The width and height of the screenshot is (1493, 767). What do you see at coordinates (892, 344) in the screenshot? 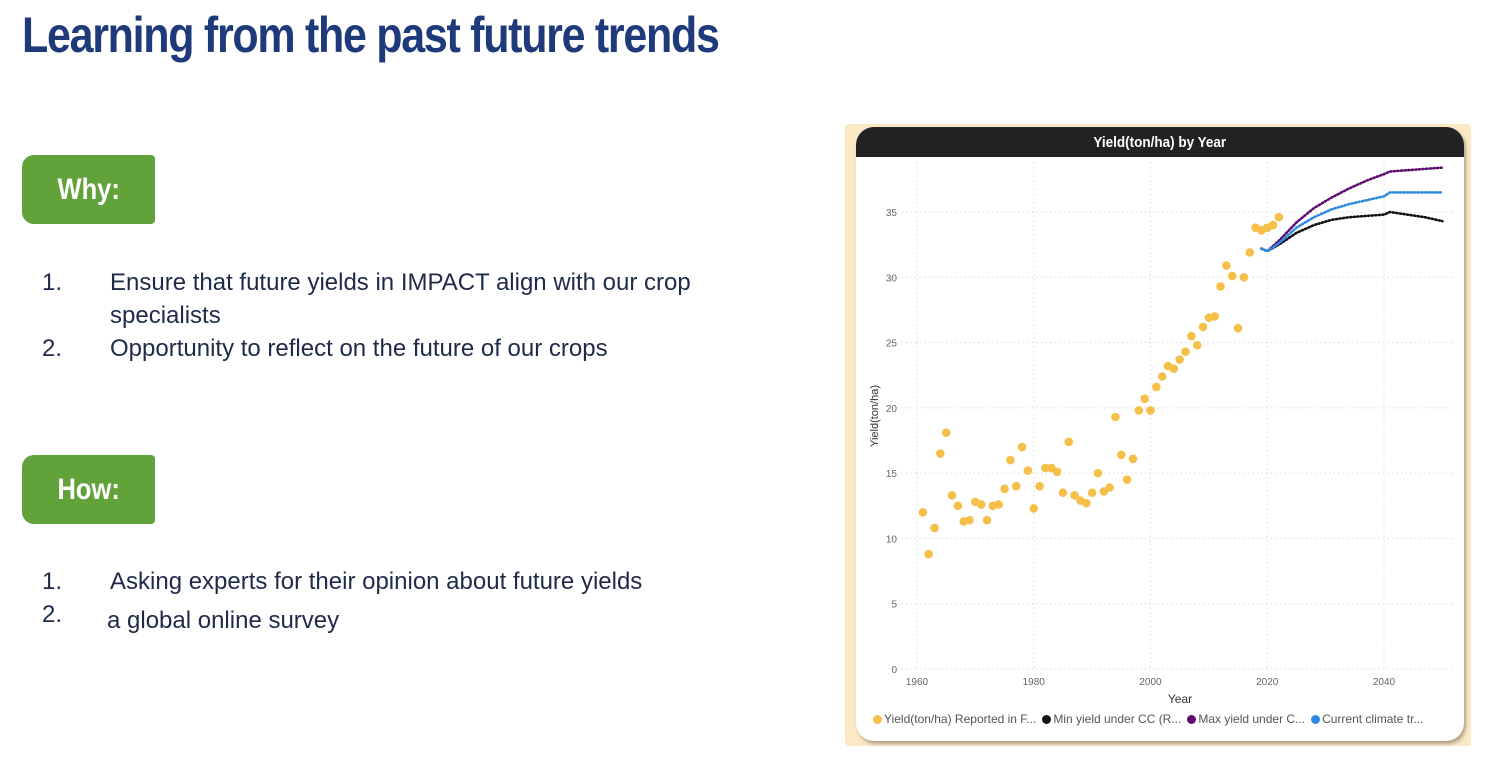
I see `y-tick-label: 25` at bounding box center [892, 344].